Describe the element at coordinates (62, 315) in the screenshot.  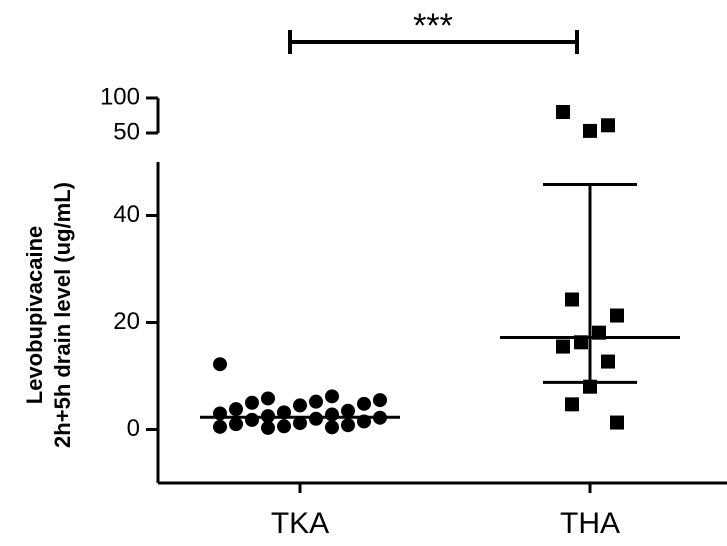
I see `y-axis-label: 2h+5h drain level (ug/mL)` at that location.